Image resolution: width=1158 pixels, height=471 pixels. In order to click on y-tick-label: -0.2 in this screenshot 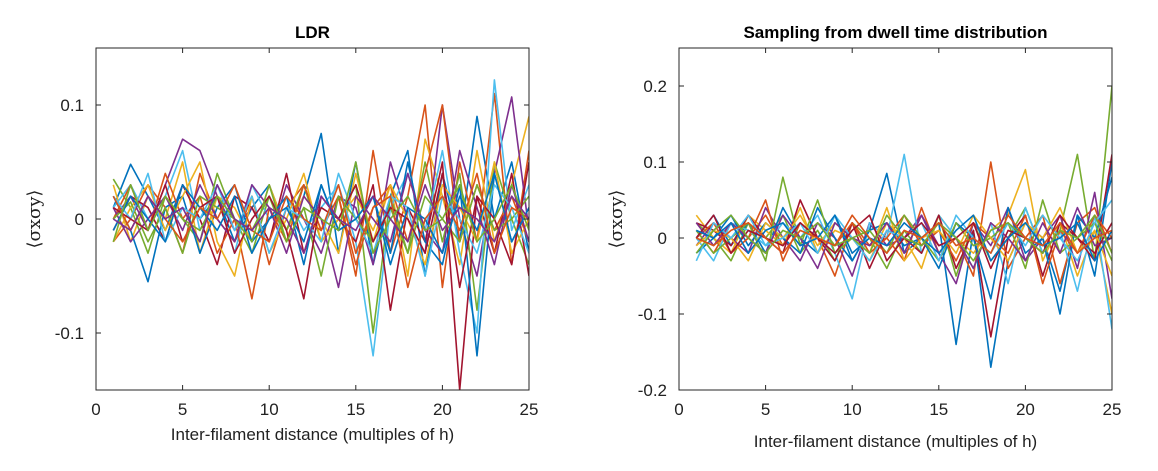, I will do `click(652, 390)`.